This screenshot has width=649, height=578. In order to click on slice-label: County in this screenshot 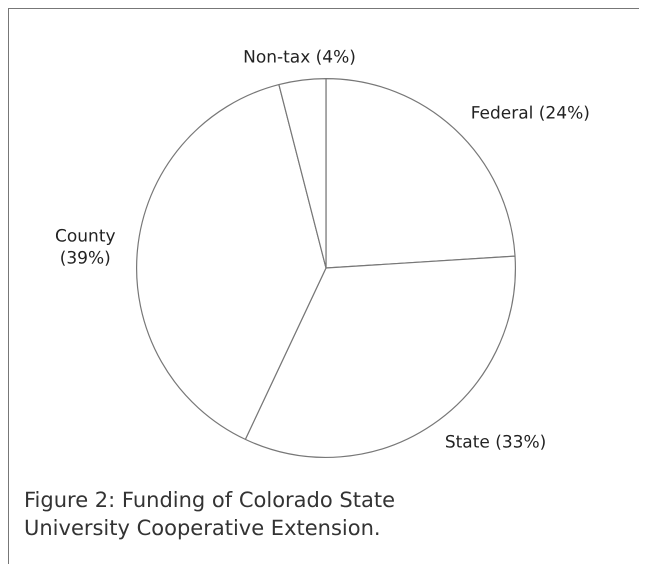, I will do `click(85, 236)`.